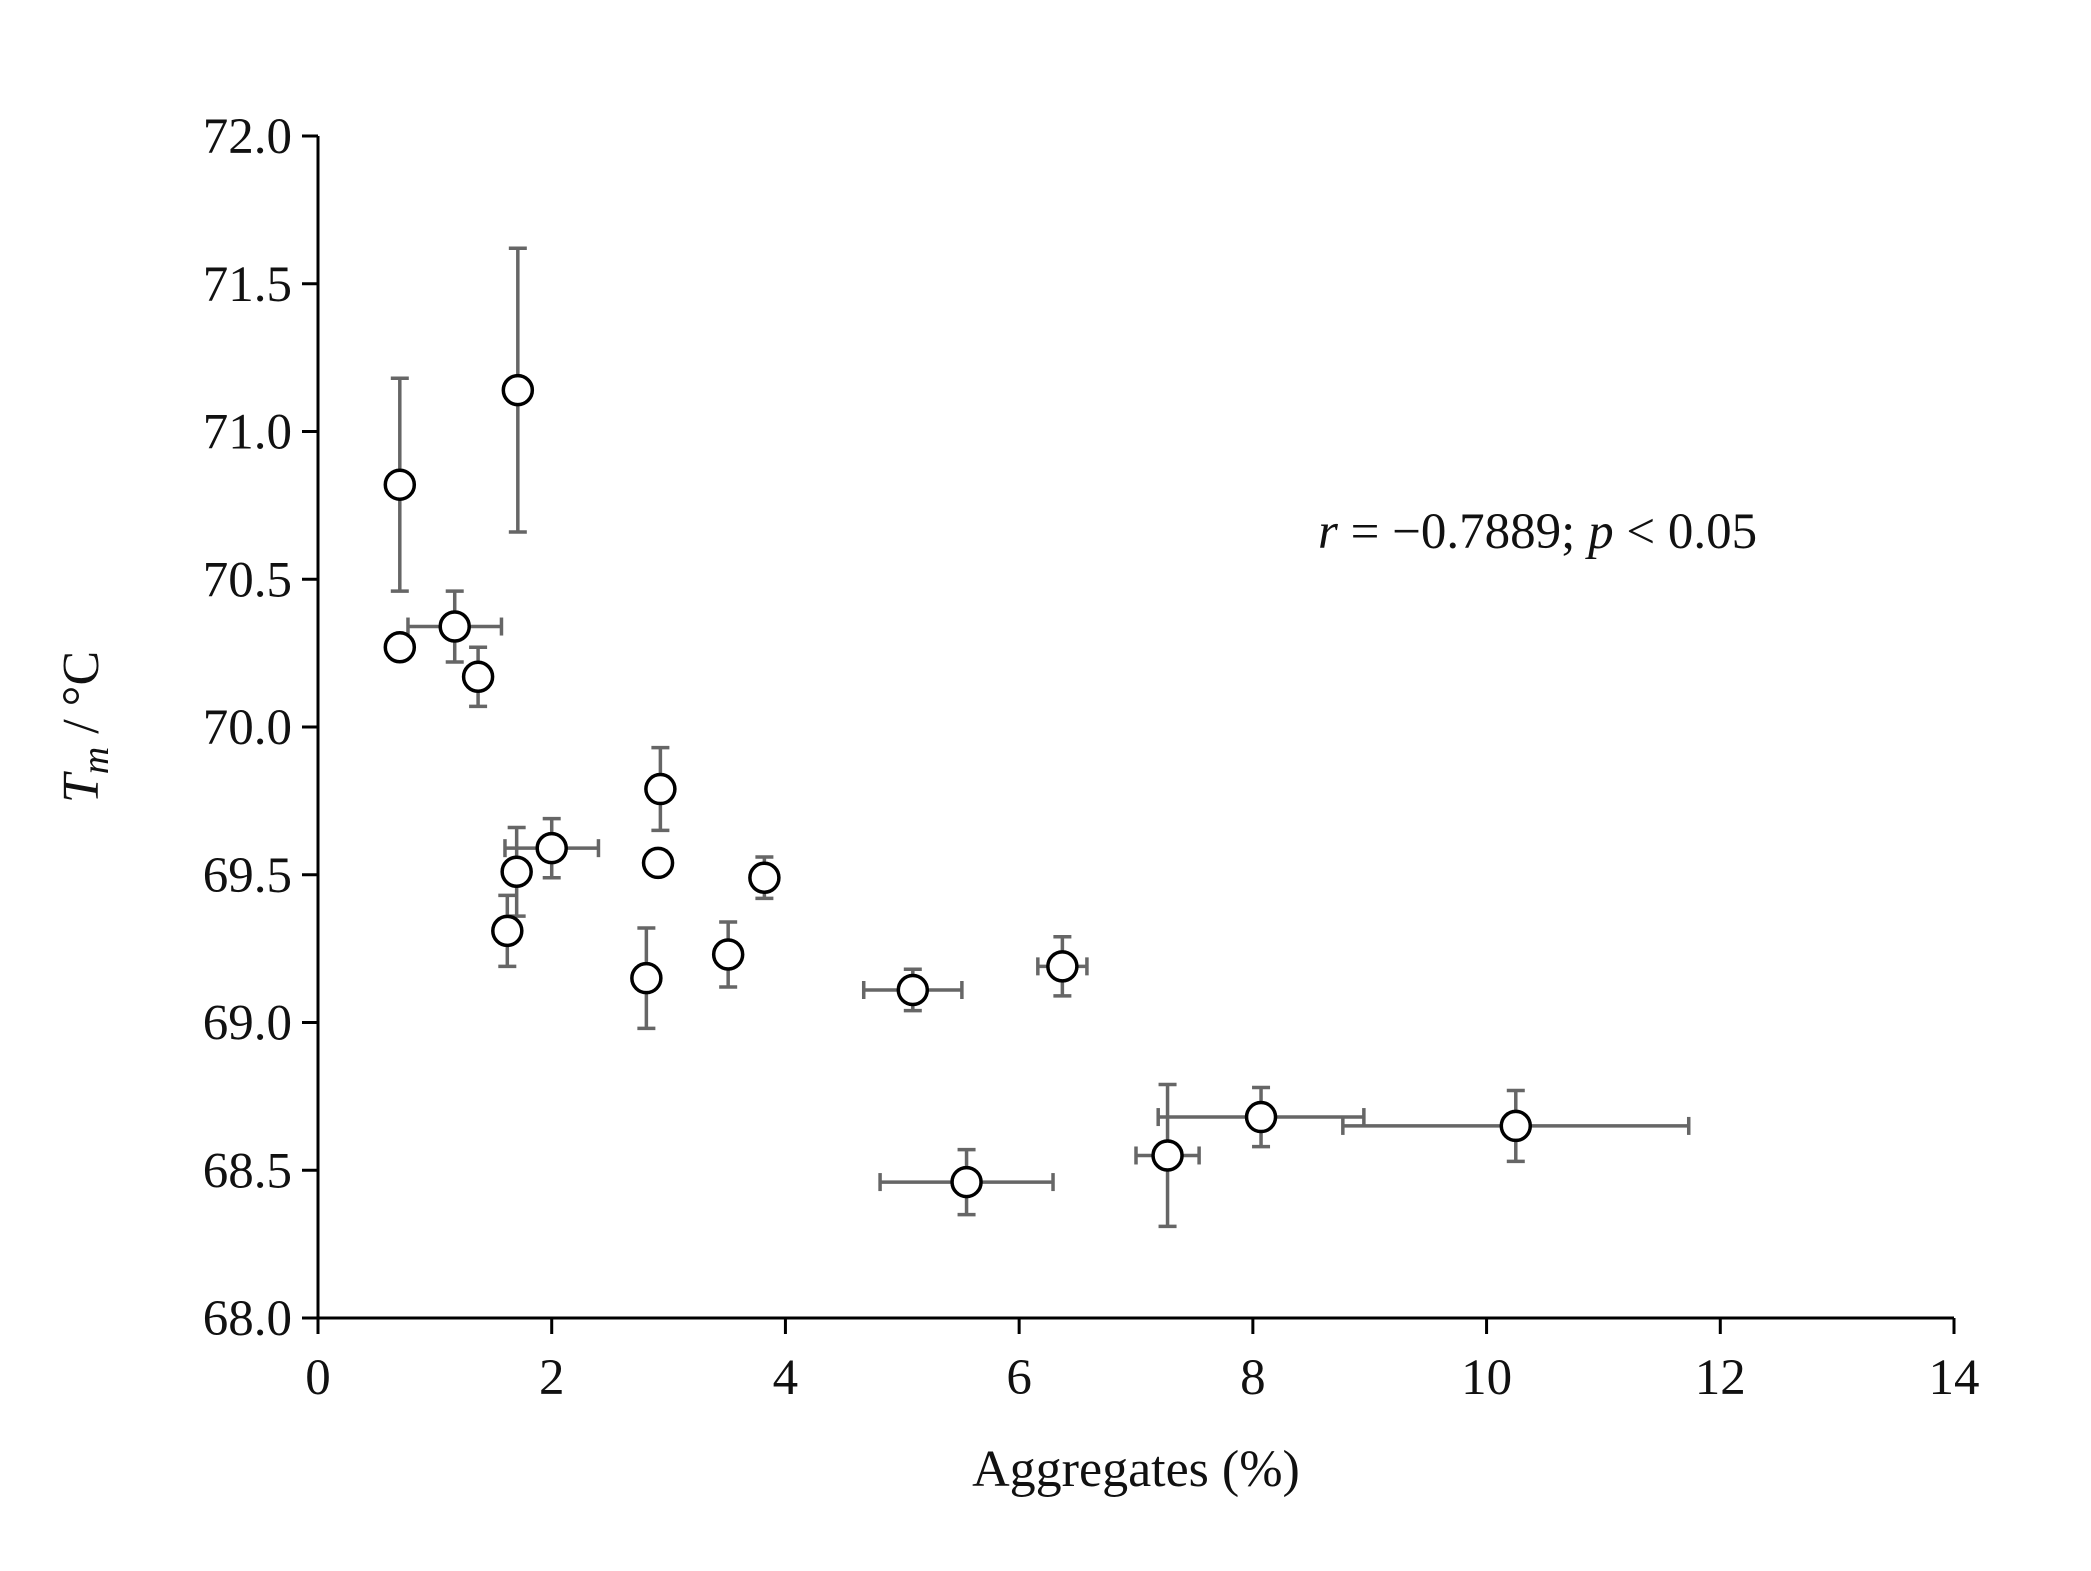  What do you see at coordinates (1253, 1378) in the screenshot?
I see `x-tick-label: 8` at bounding box center [1253, 1378].